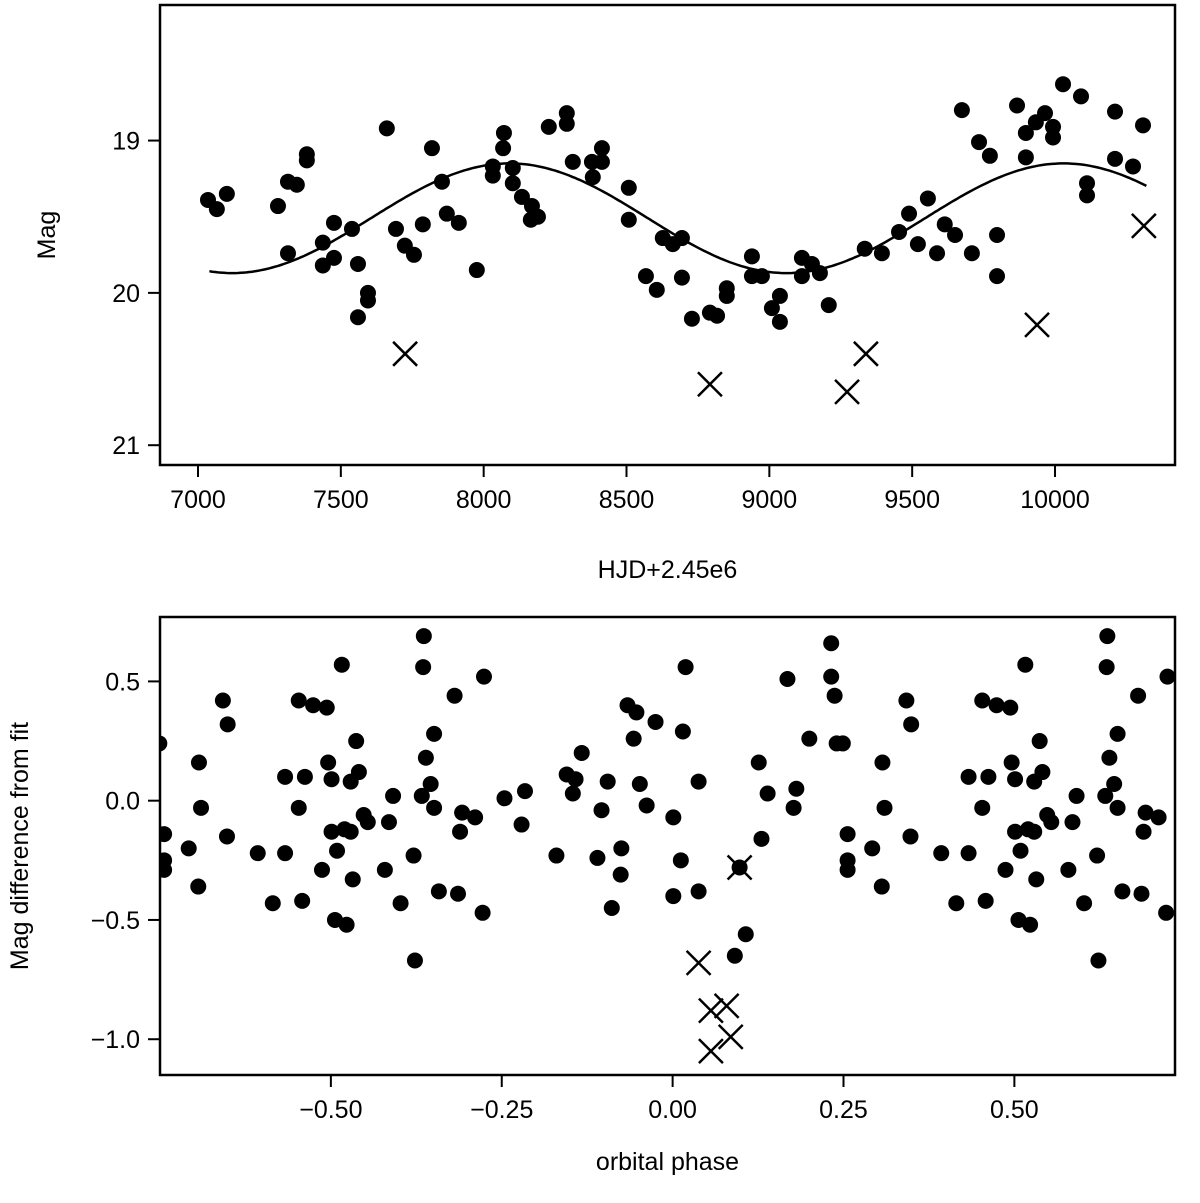 Image resolution: width=1200 pixels, height=1203 pixels. What do you see at coordinates (122, 802) in the screenshot?
I see `y-tick-label: 0.0` at bounding box center [122, 802].